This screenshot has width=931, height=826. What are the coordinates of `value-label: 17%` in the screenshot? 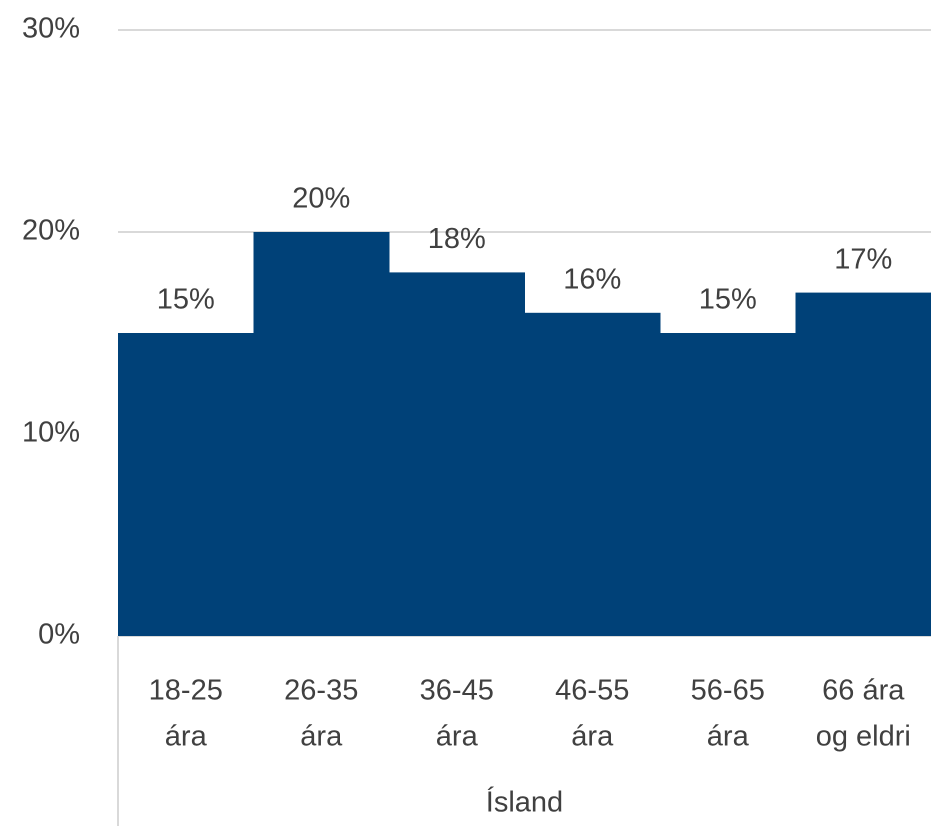 It's located at (863, 259).